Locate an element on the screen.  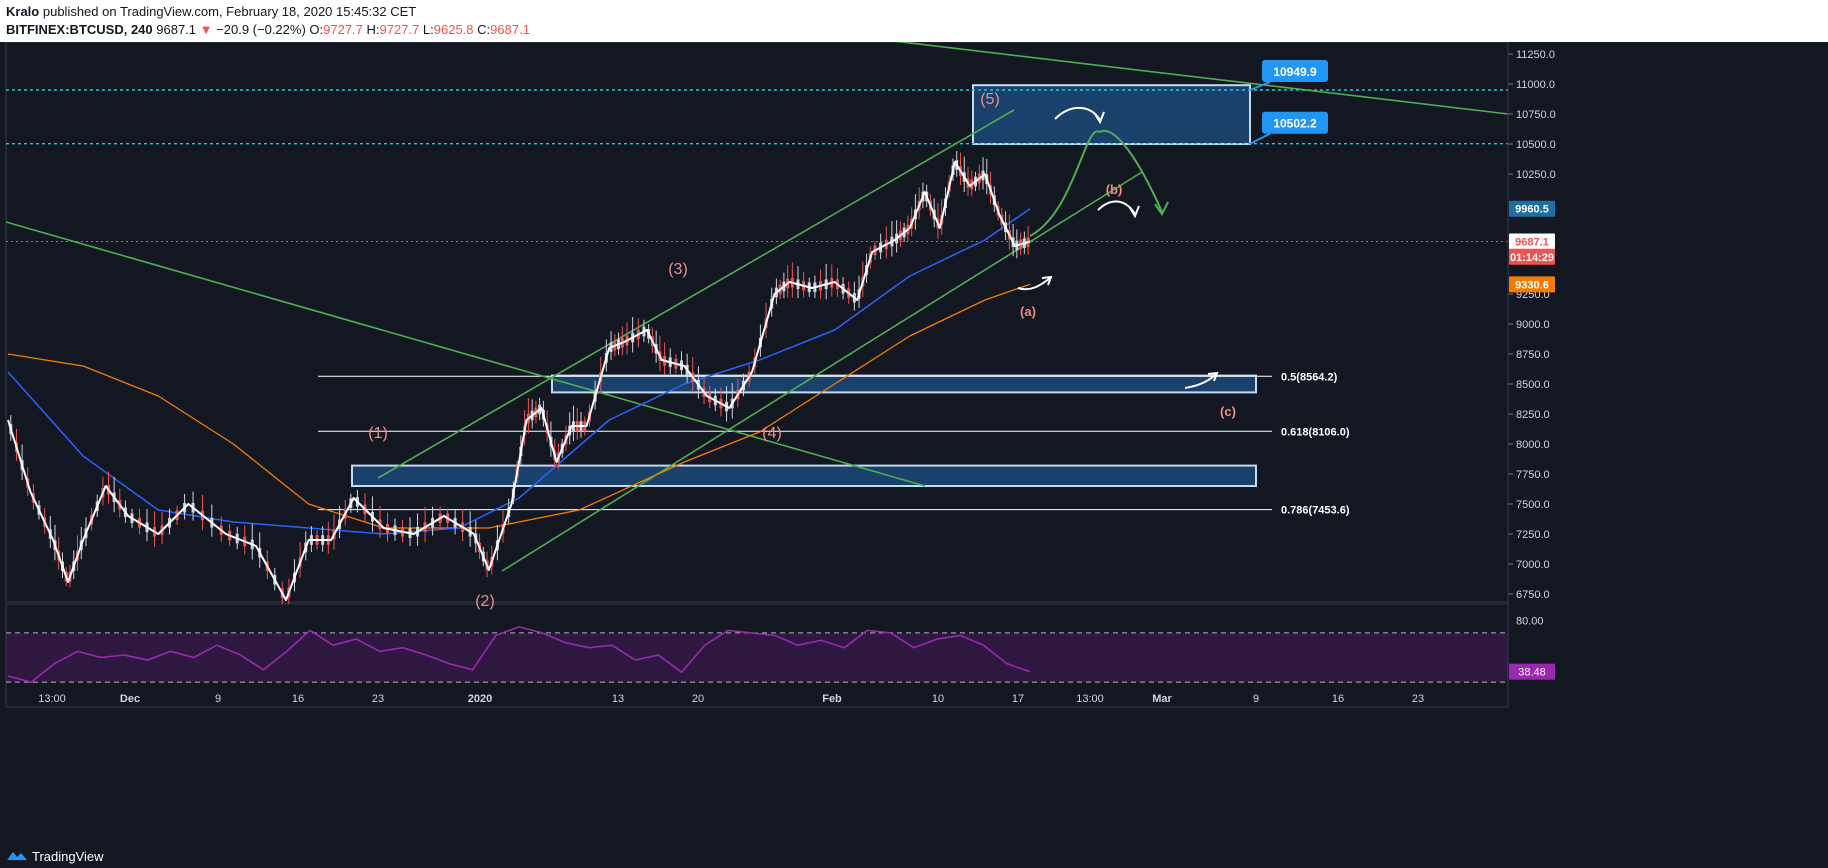
y-tick-label: 7000.0 is located at coordinates (1533, 565).